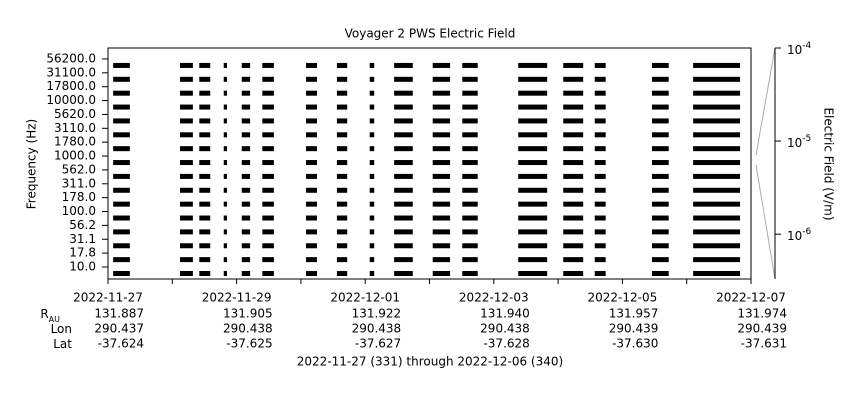  Describe the element at coordinates (829, 163) in the screenshot. I see `colorbar-label: Electric Field (V/m)` at that location.